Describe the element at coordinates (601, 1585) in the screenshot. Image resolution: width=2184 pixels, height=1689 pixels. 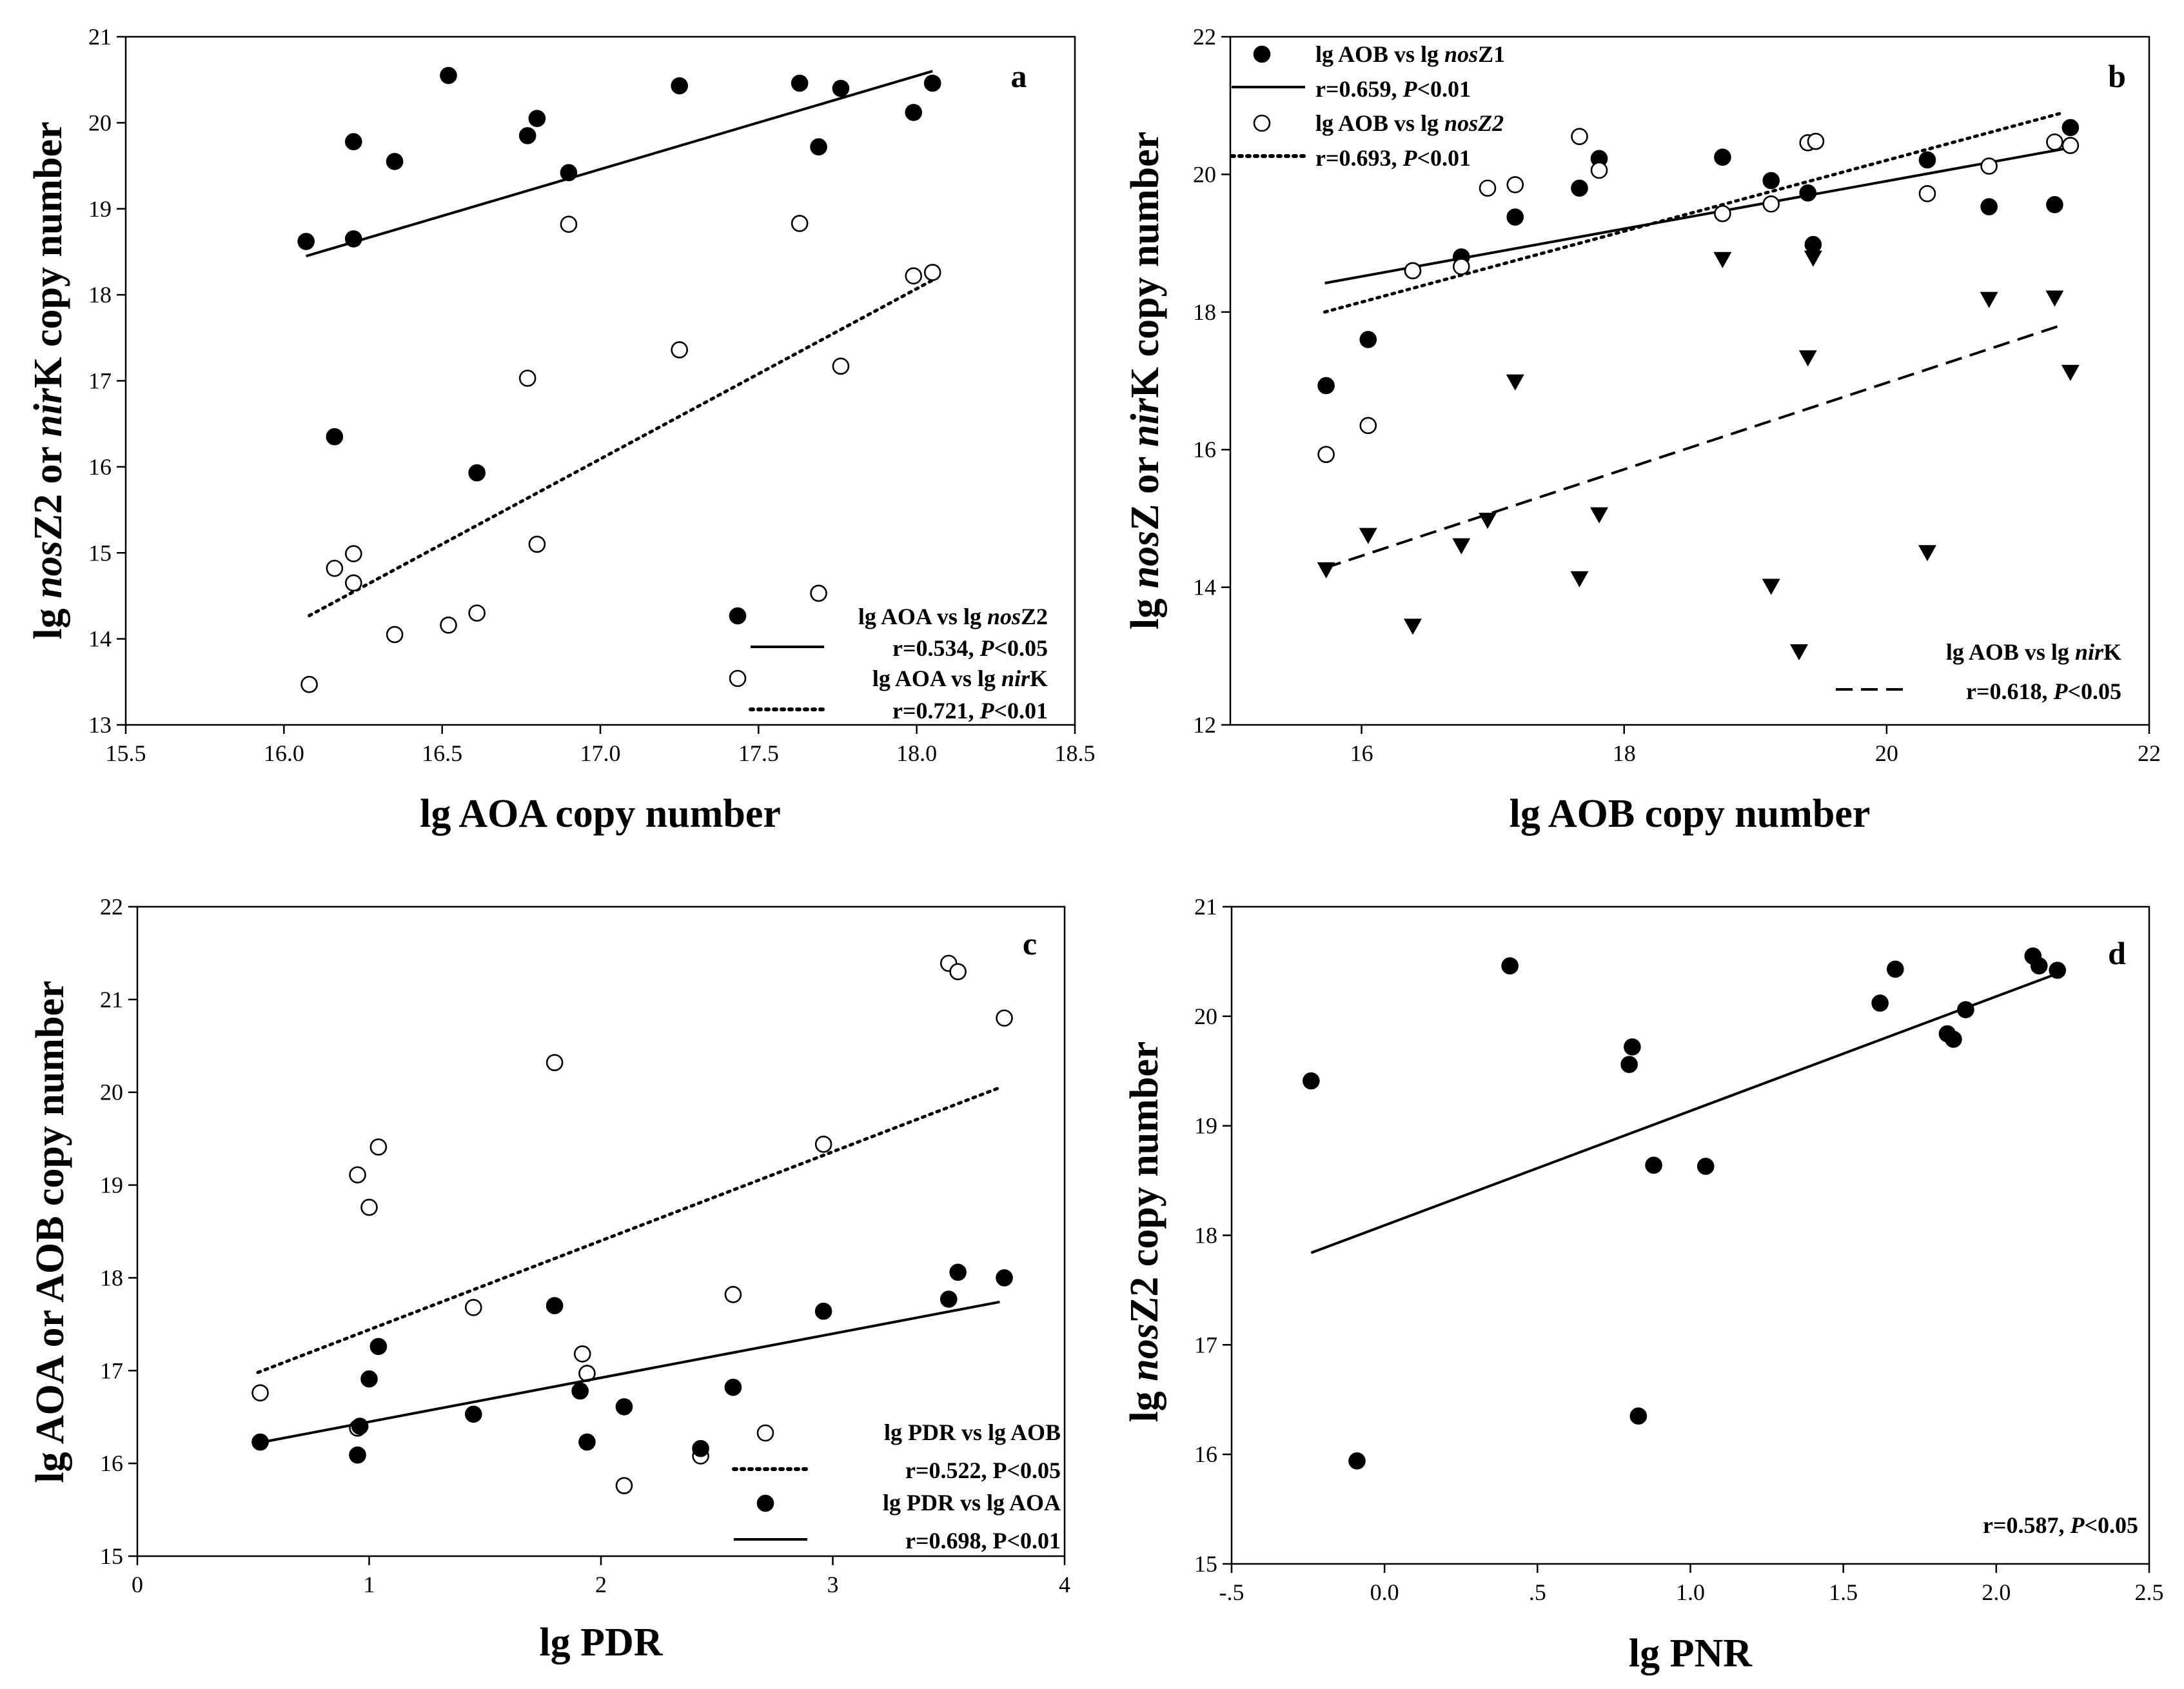
I see `x-tick-label-part-0: 2` at that location.